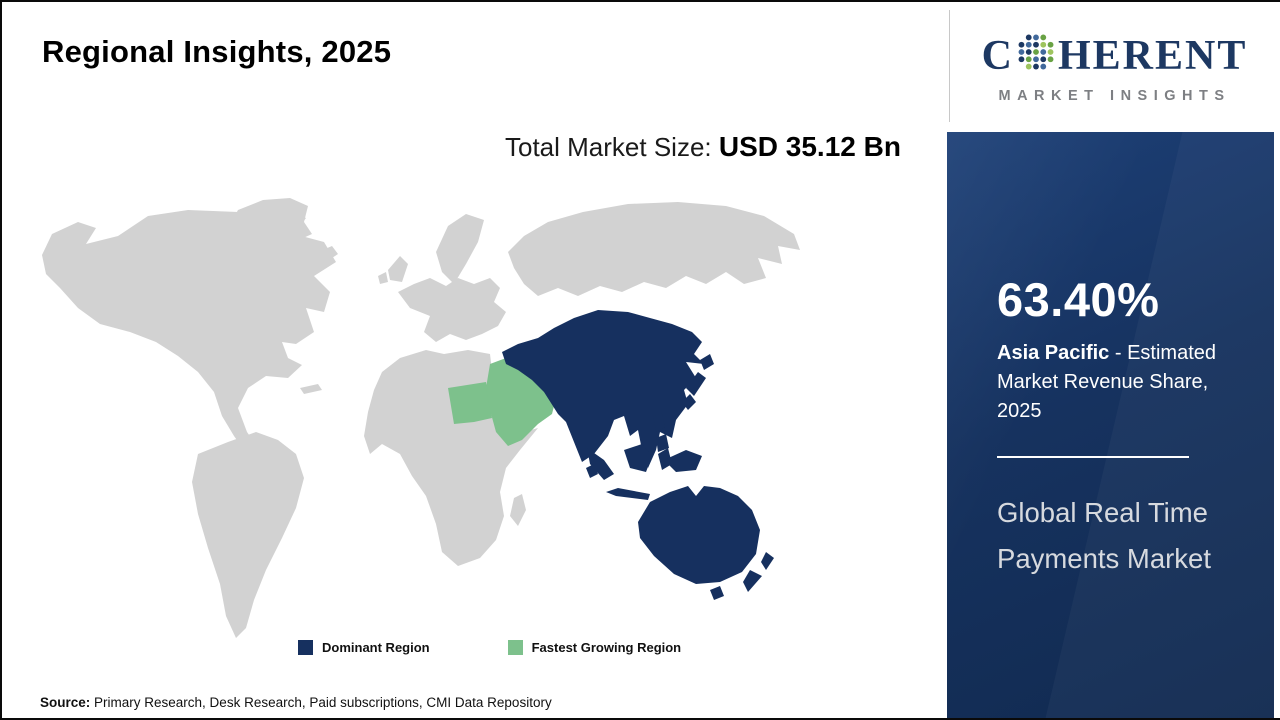  Describe the element at coordinates (376, 647) in the screenshot. I see `dominant-region-label: Dominant Region` at that location.